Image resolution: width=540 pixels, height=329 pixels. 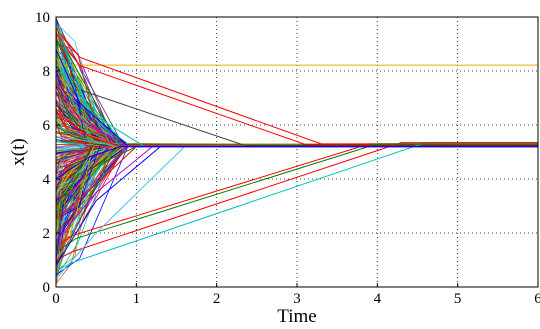 I want to click on y-tick-label: 10, so click(x=42, y=18).